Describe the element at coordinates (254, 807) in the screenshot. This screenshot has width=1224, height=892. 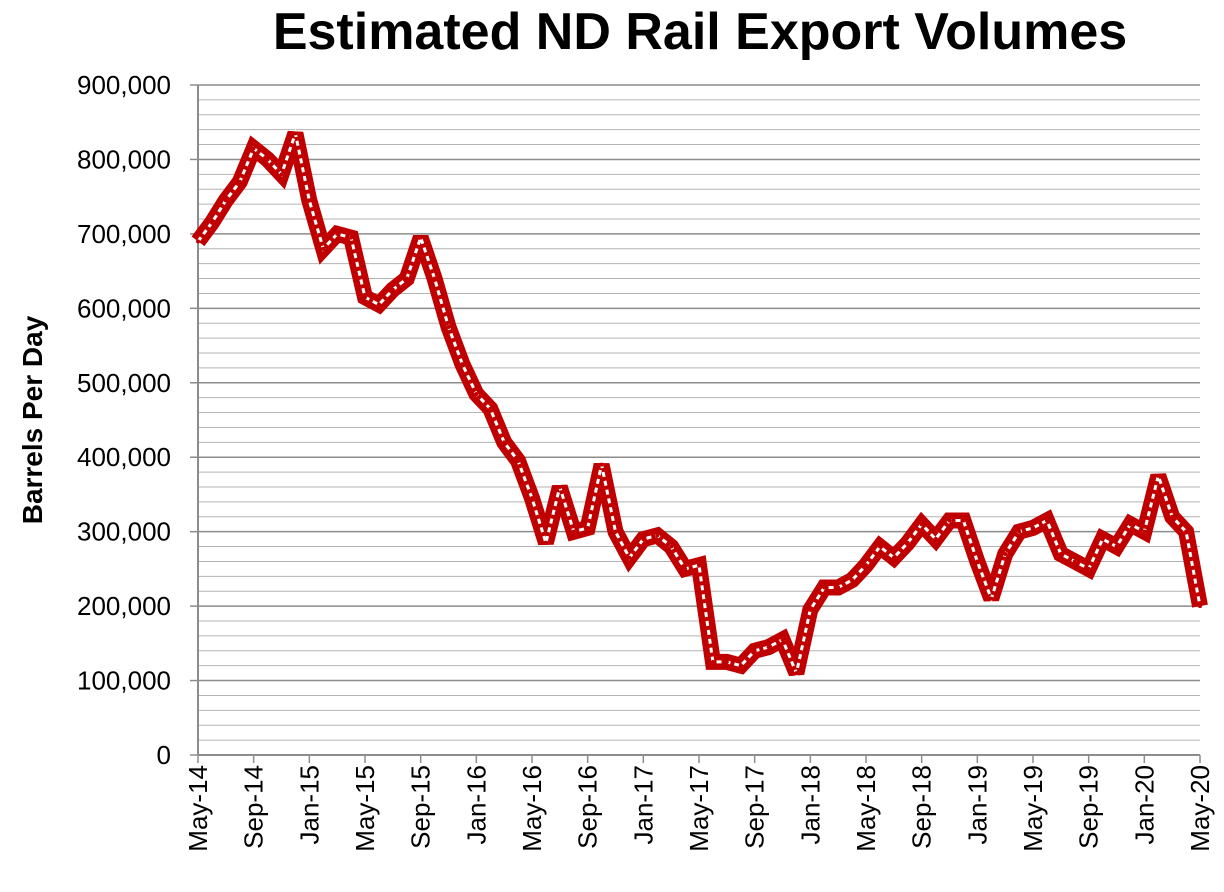
I see `x-tick-label: Sep-14` at that location.